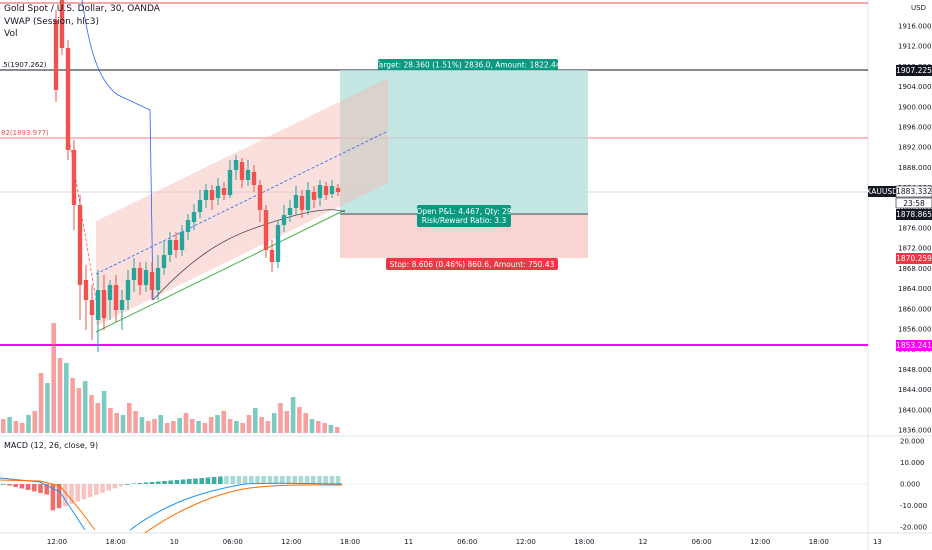  Describe the element at coordinates (10, 34) in the screenshot. I see `legend-vol: Vol` at that location.